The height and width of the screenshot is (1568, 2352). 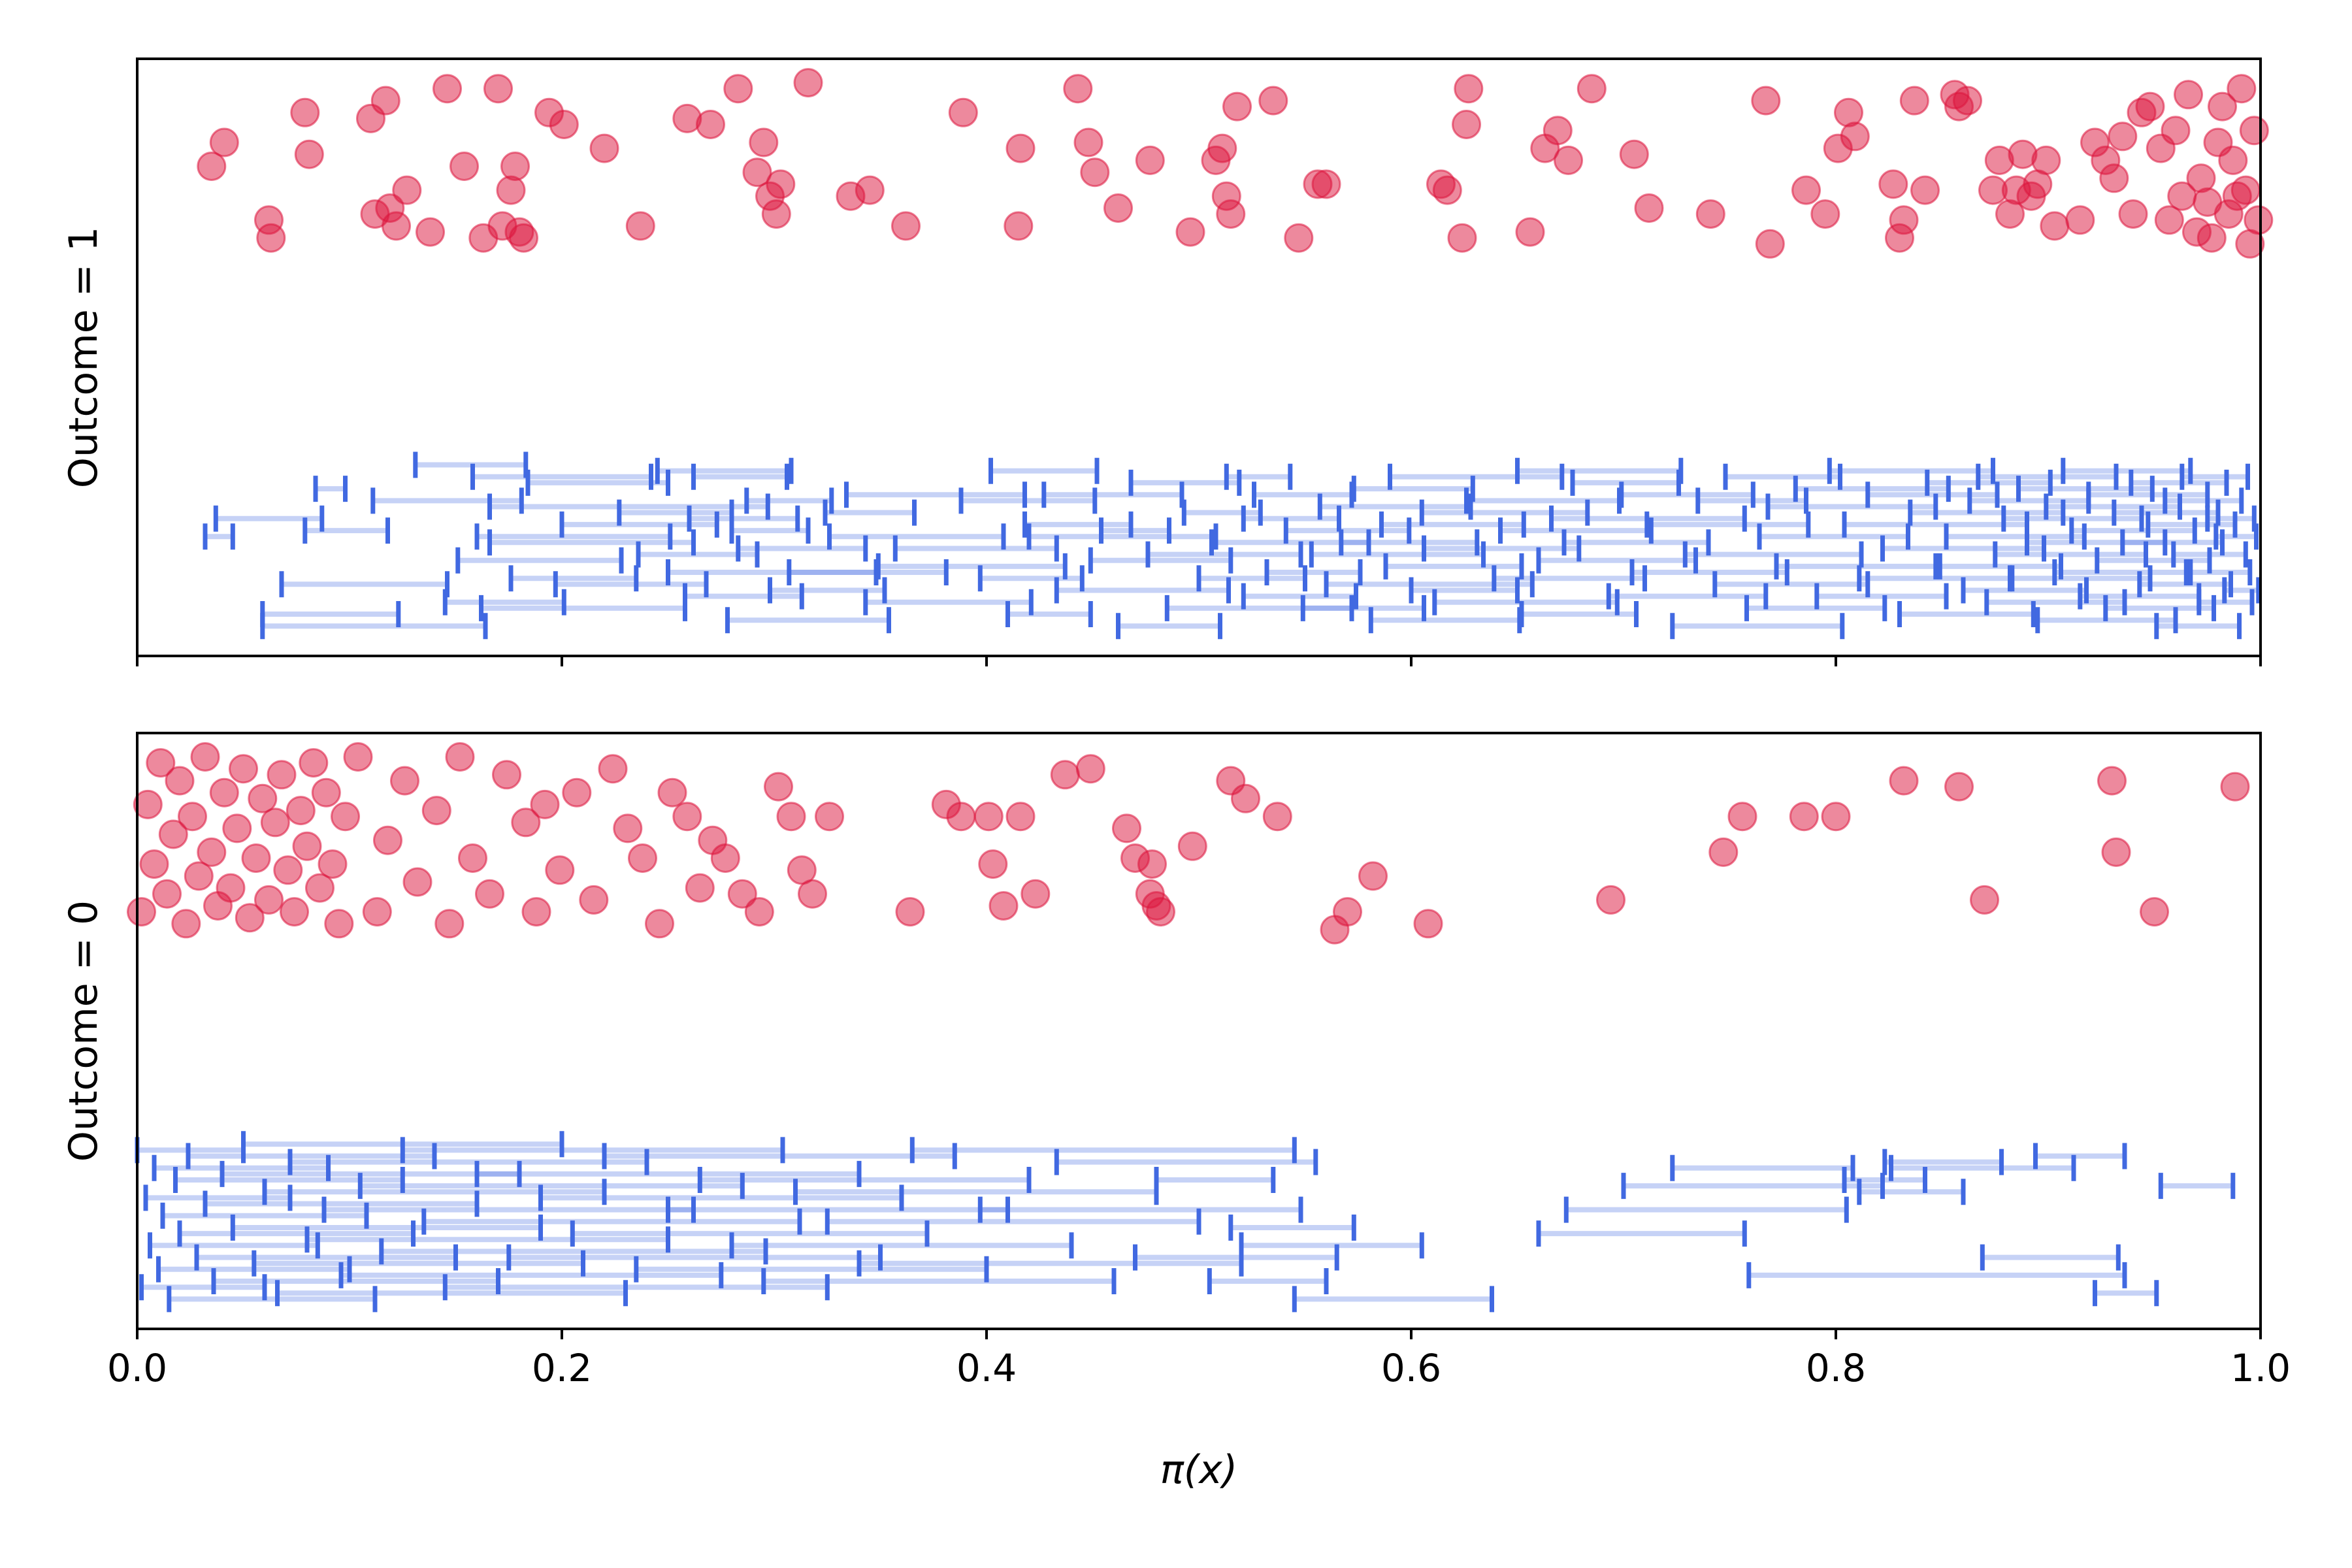 What do you see at coordinates (1198, 1470) in the screenshot?
I see `x-axis-label: π(x)` at bounding box center [1198, 1470].